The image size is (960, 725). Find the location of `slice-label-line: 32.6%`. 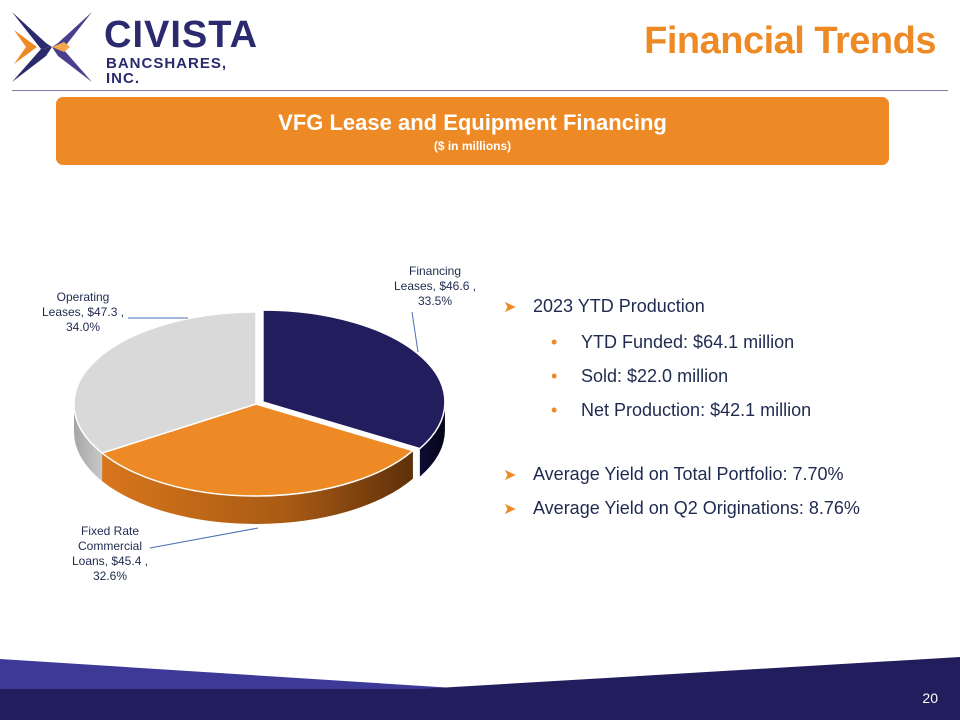

slice-label-line: 32.6% is located at coordinates (110, 576).